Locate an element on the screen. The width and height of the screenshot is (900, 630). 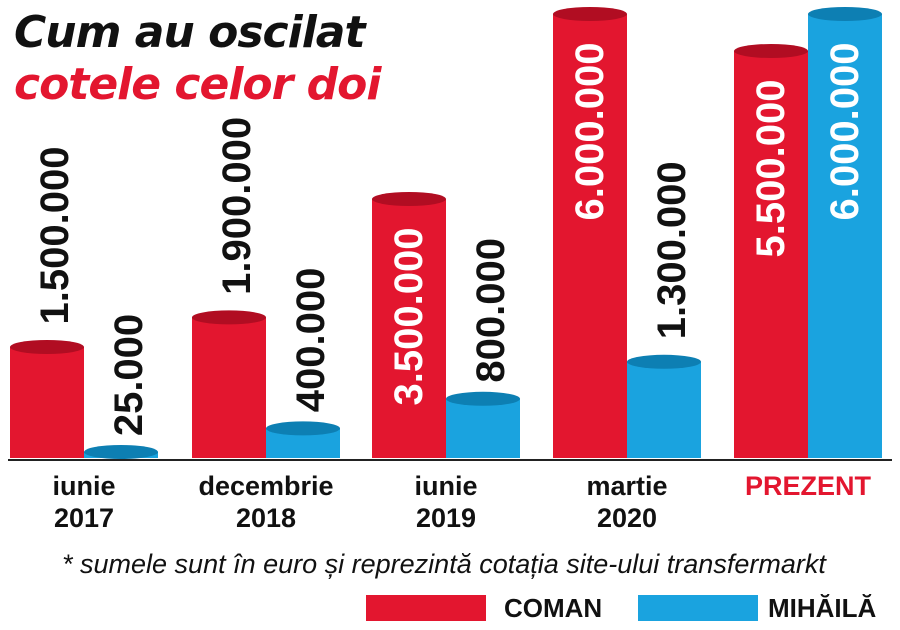
value-label-coman-1: 1.900.000 is located at coordinates (237, 206).